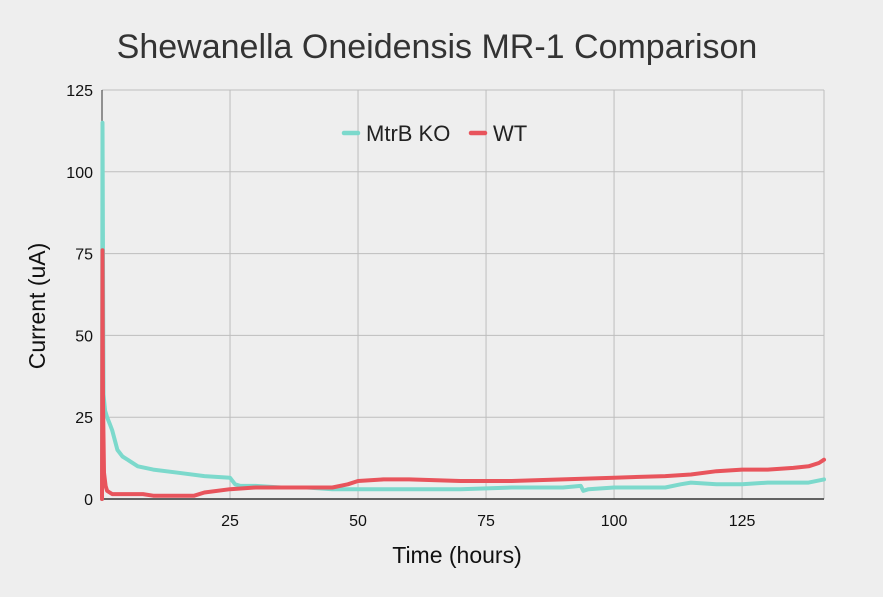 The width and height of the screenshot is (883, 597). What do you see at coordinates (510, 133) in the screenshot?
I see `legend-label: WT` at bounding box center [510, 133].